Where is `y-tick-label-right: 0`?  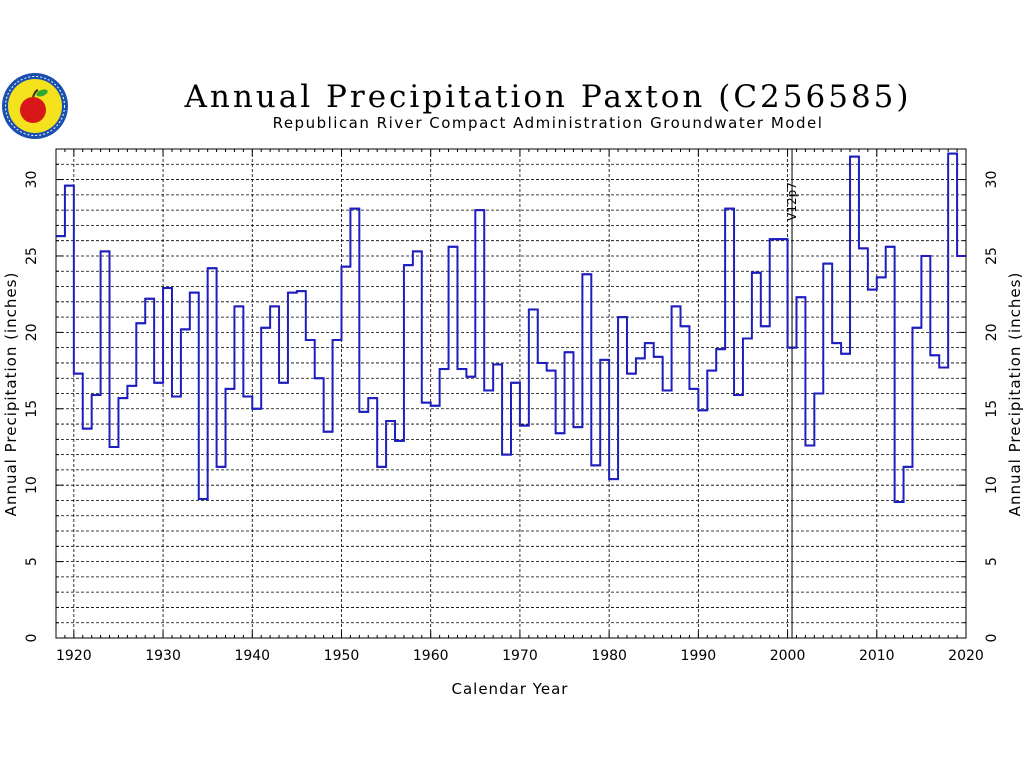 y-tick-label-right: 0 is located at coordinates (992, 638).